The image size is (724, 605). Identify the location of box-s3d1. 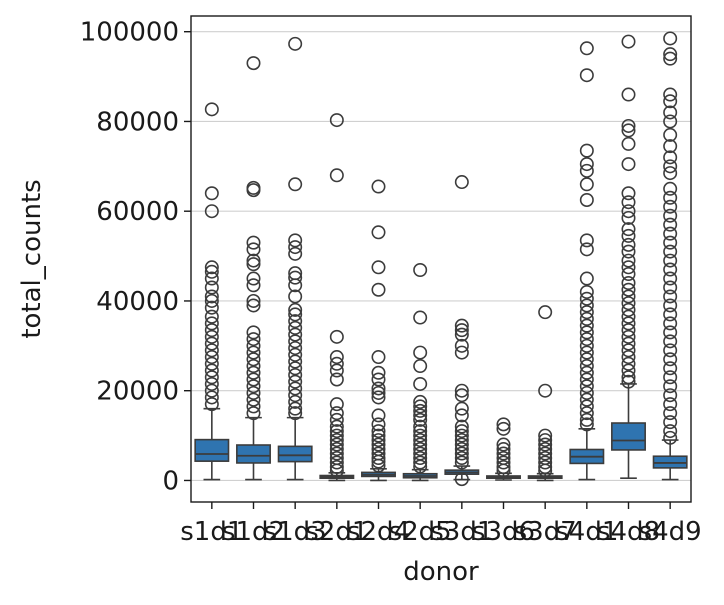
(462, 331).